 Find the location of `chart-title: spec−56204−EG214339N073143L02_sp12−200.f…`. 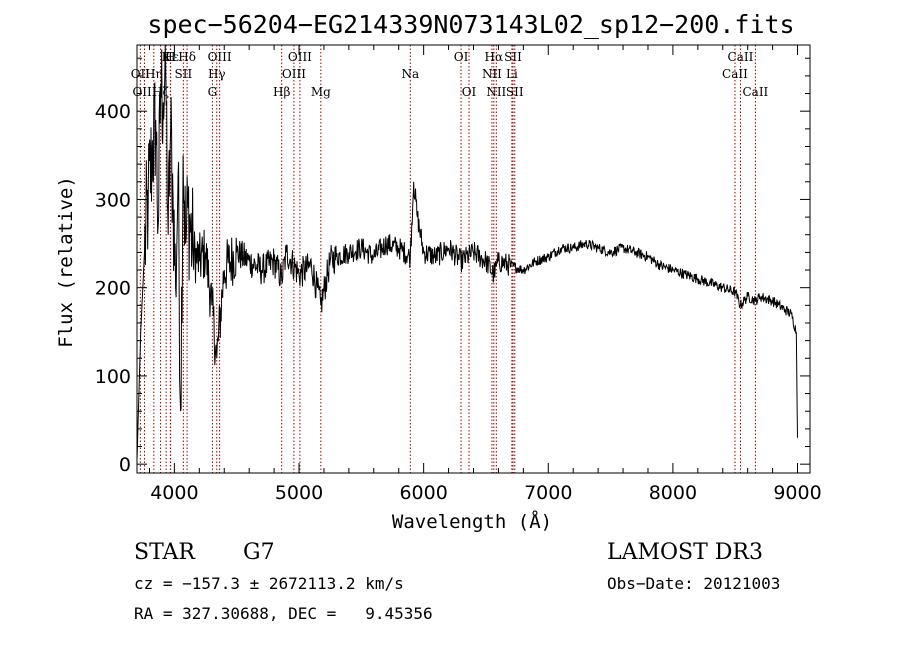

chart-title: spec−56204−EG214339N073143L02_sp12−200.f… is located at coordinates (470, 24).